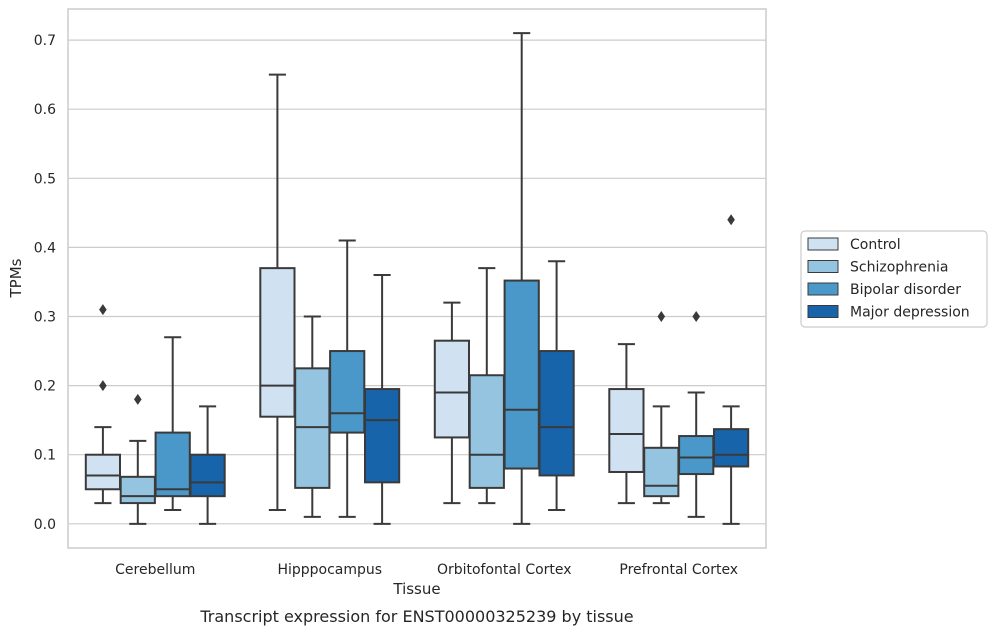 This screenshot has height=634, width=997. What do you see at coordinates (678, 570) in the screenshot?
I see `x-tick-label: Prefrontal Cortex` at bounding box center [678, 570].